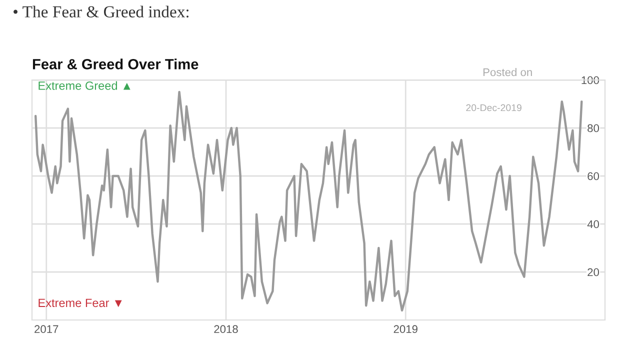  I want to click on y-tick-label: 80, so click(594, 128).